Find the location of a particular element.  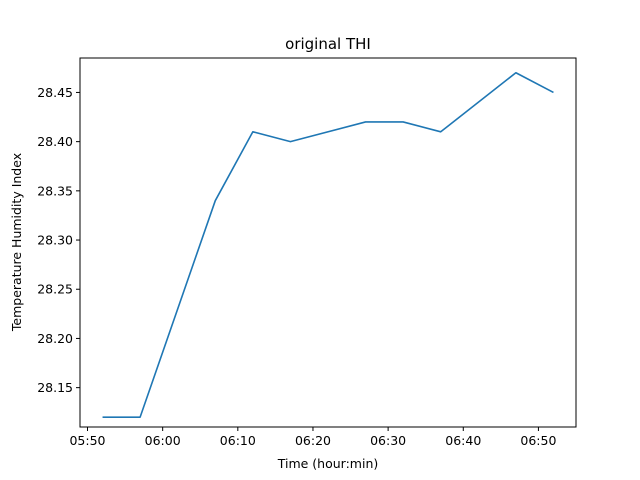

y-tick-label: 28.20 is located at coordinates (55, 338).